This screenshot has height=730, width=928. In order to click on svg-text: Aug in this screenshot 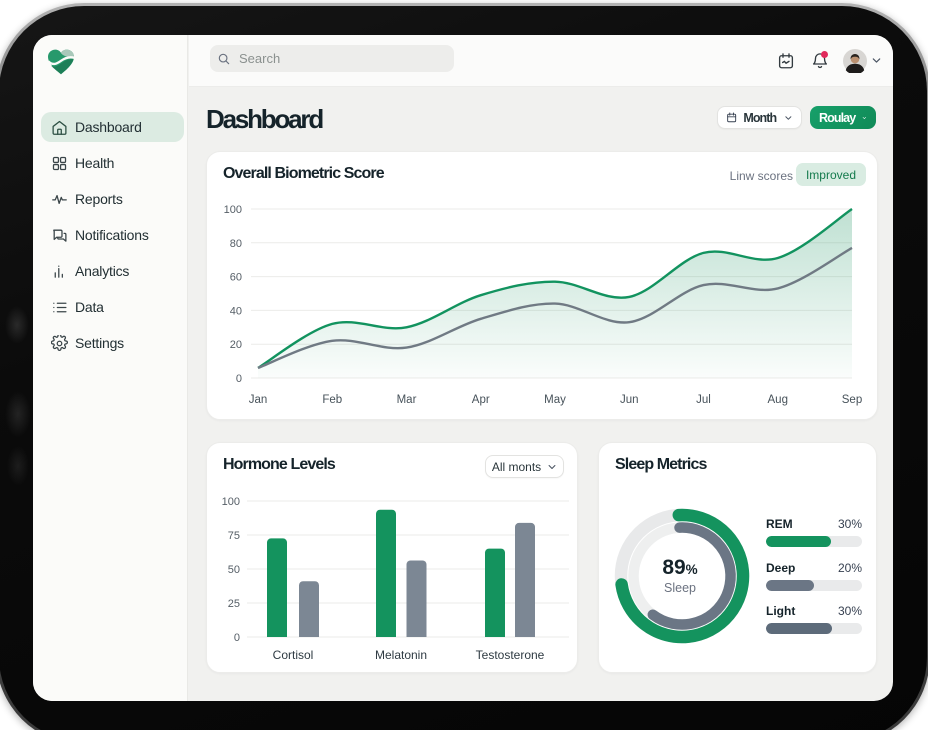, I will do `click(778, 400)`.